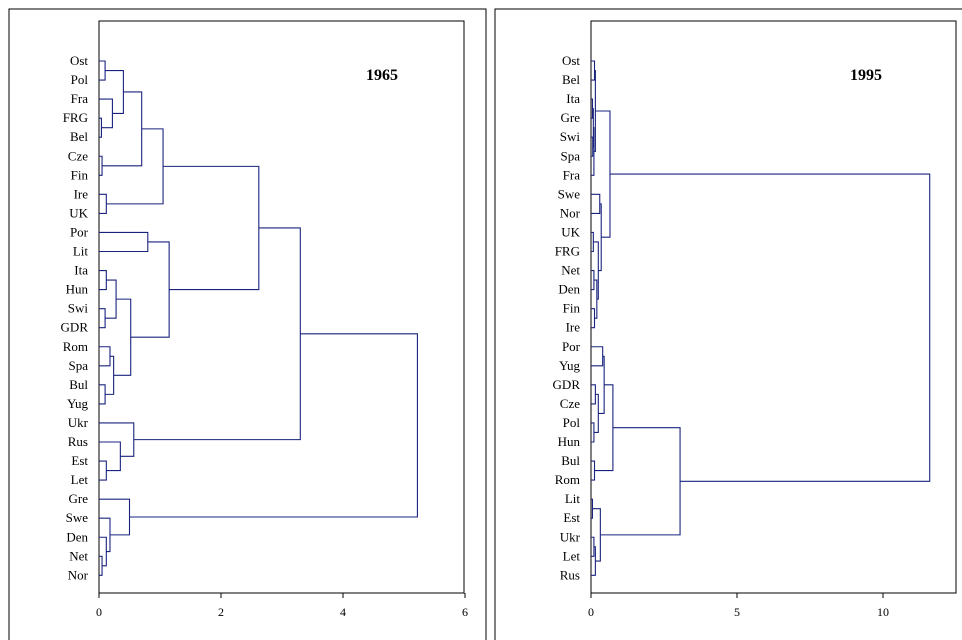  What do you see at coordinates (221, 612) in the screenshot?
I see `x-tick-label: 2` at bounding box center [221, 612].